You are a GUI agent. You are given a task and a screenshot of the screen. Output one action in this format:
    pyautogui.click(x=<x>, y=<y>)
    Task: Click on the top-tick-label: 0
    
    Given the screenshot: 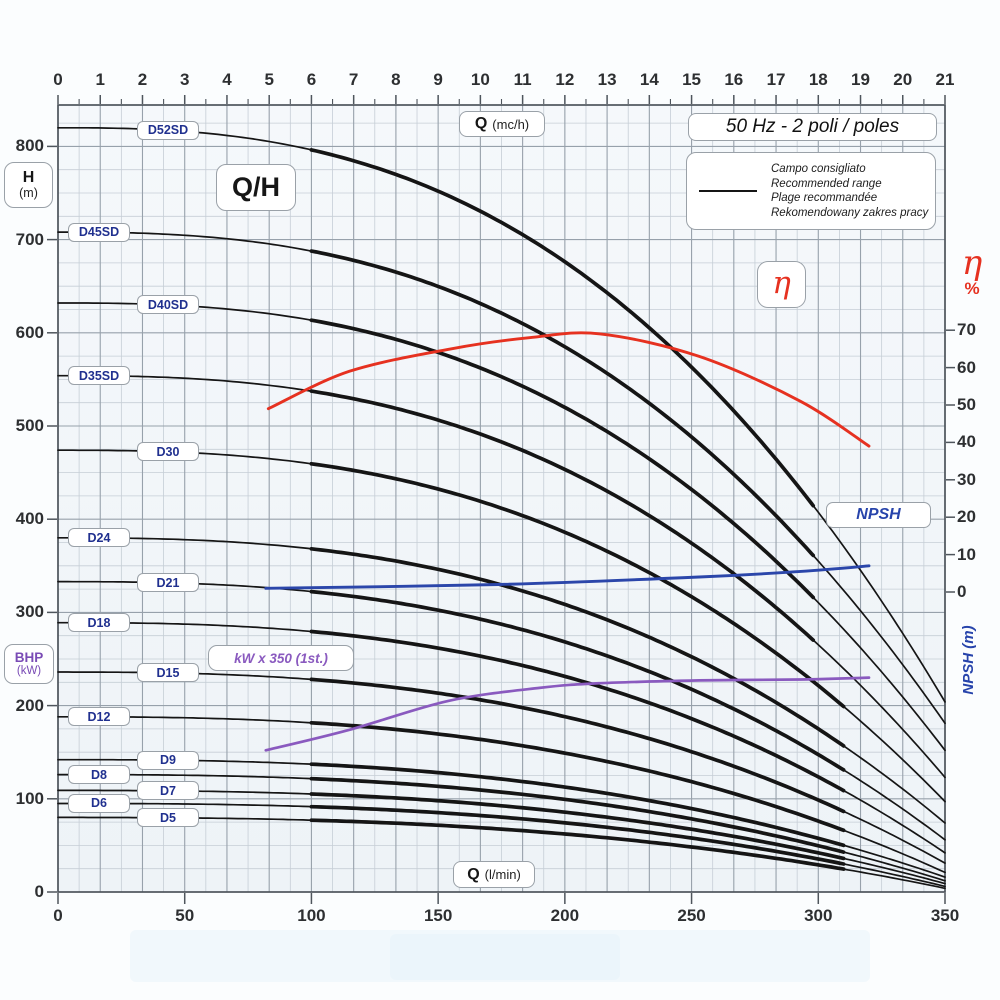 What is the action you would take?
    pyautogui.click(x=58, y=79)
    